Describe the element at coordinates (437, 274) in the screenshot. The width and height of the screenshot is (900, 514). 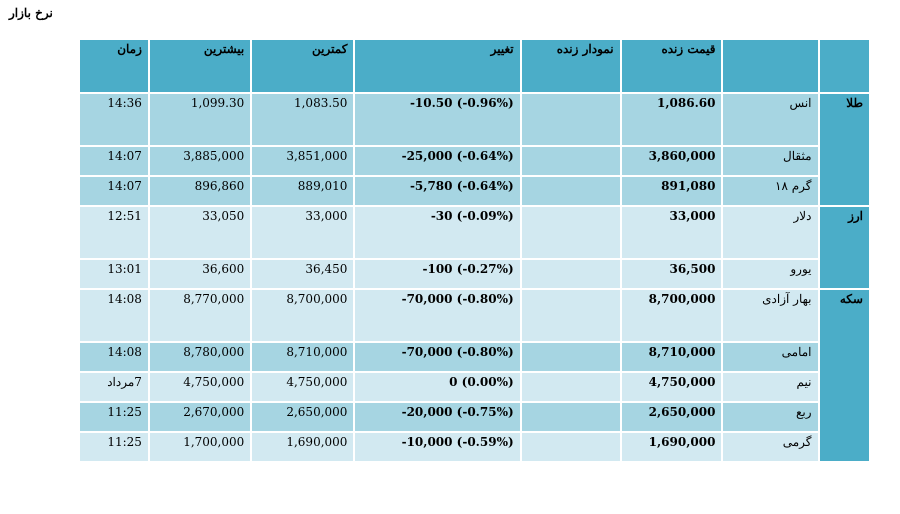
I see `change-value: -100 (-0.27%)` at that location.